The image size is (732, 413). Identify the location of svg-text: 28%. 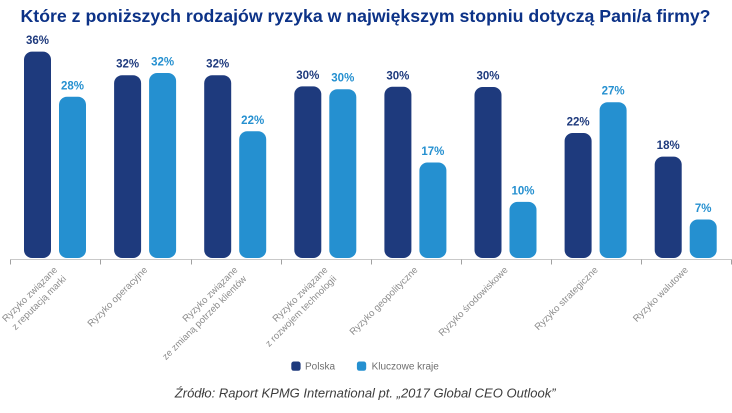
(72, 86).